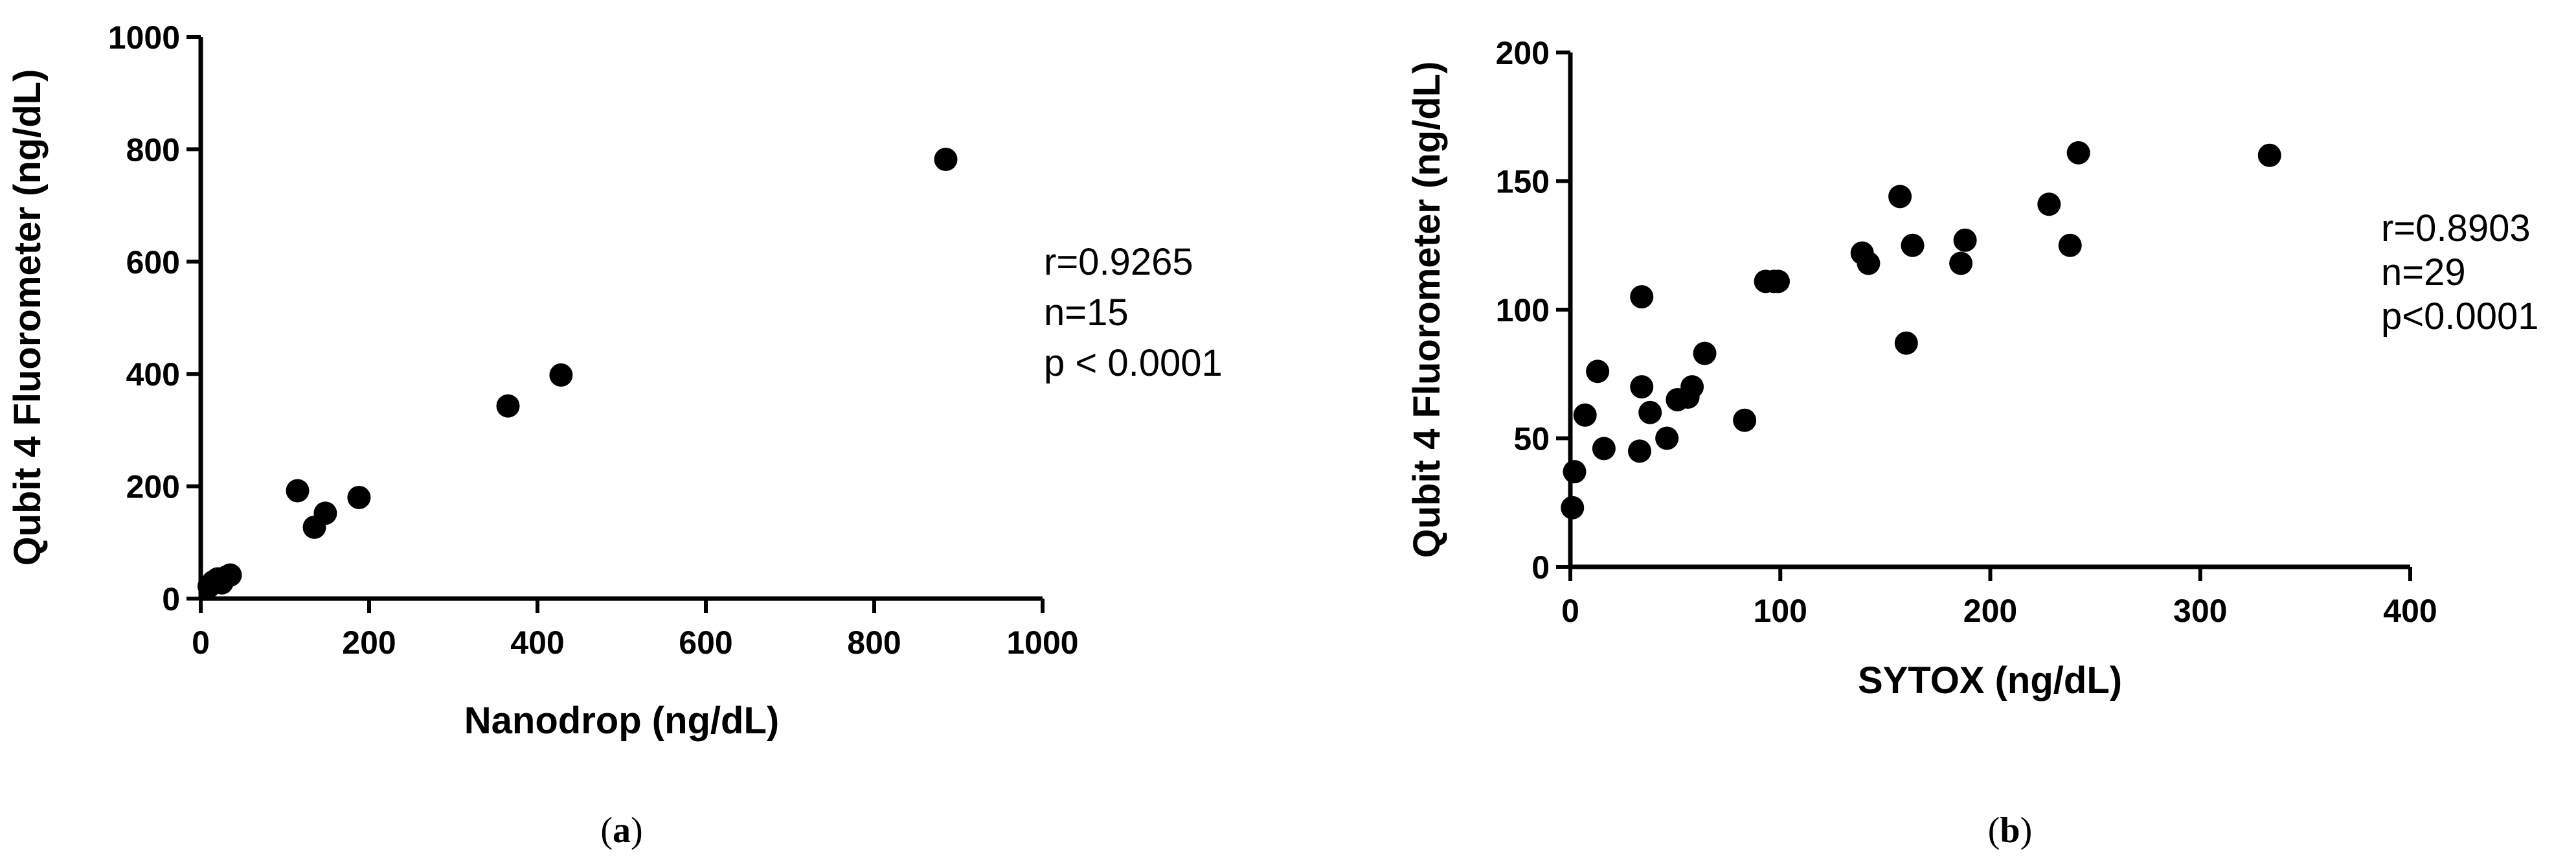 Image resolution: width=2576 pixels, height=859 pixels. What do you see at coordinates (153, 487) in the screenshot?
I see `panel-a-y-tick-label: 200` at bounding box center [153, 487].